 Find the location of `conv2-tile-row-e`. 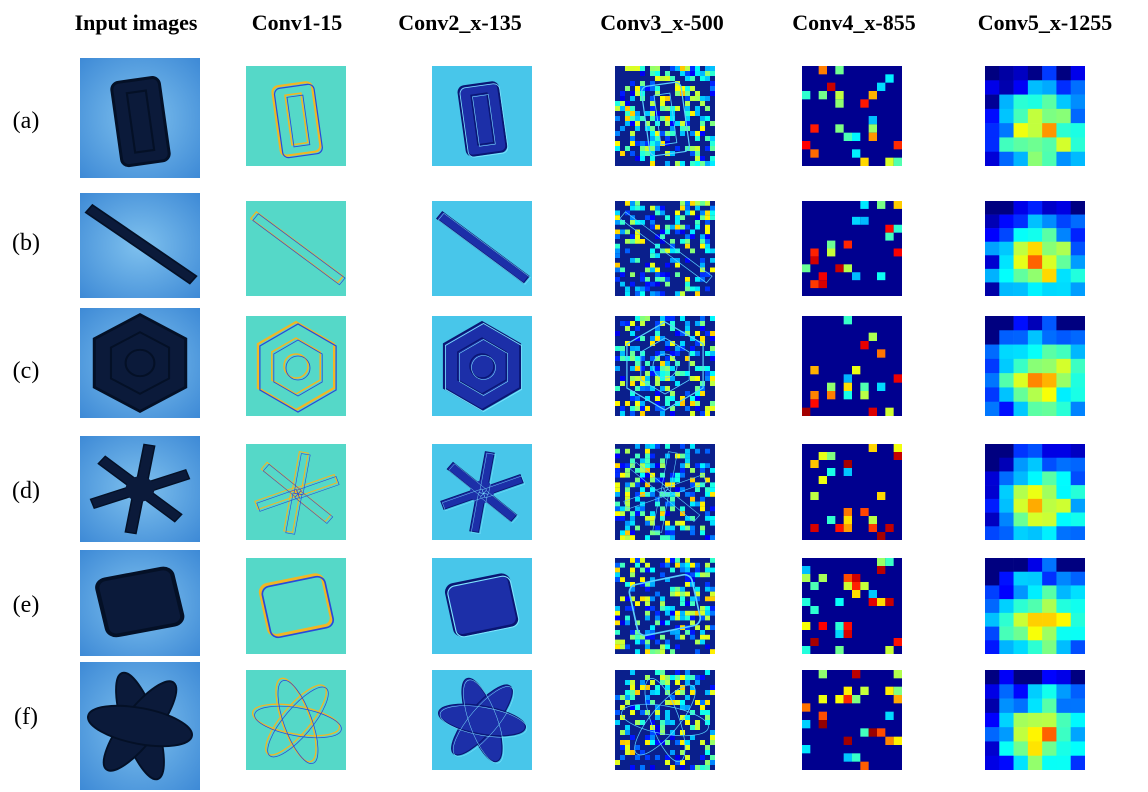

conv2-tile-row-e is located at coordinates (482, 606).